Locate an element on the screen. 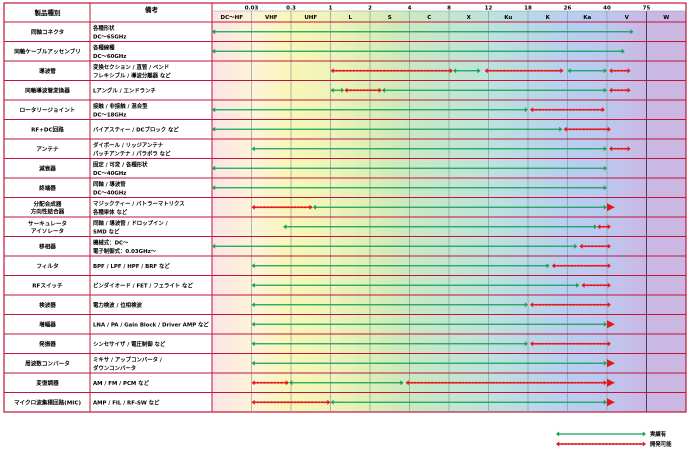 The height and width of the screenshot is (460, 690). band-bg-x is located at coordinates (469, 211).